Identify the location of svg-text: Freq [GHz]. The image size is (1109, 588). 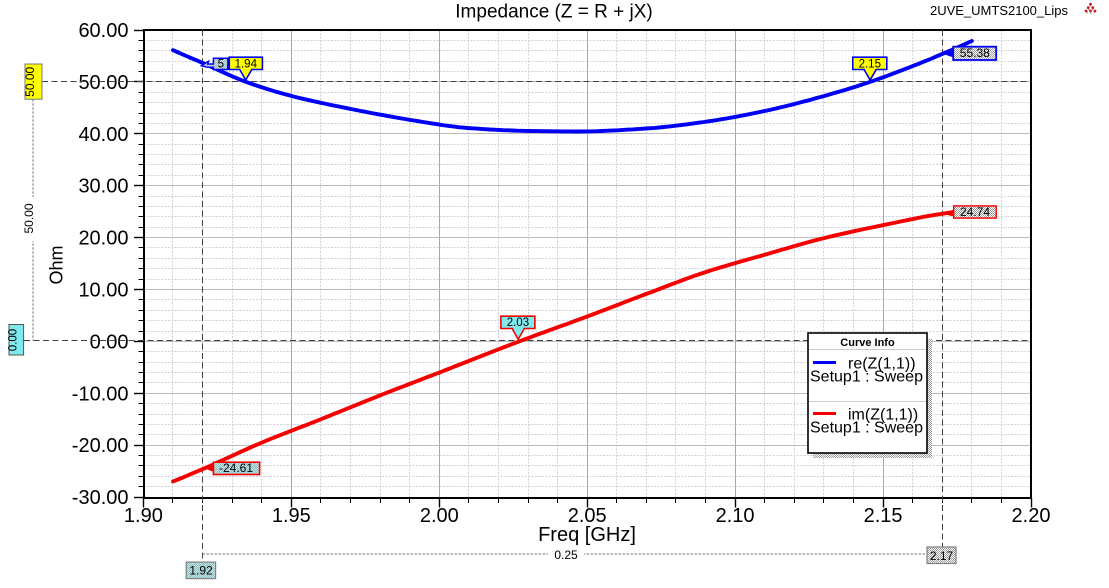
(587, 535).